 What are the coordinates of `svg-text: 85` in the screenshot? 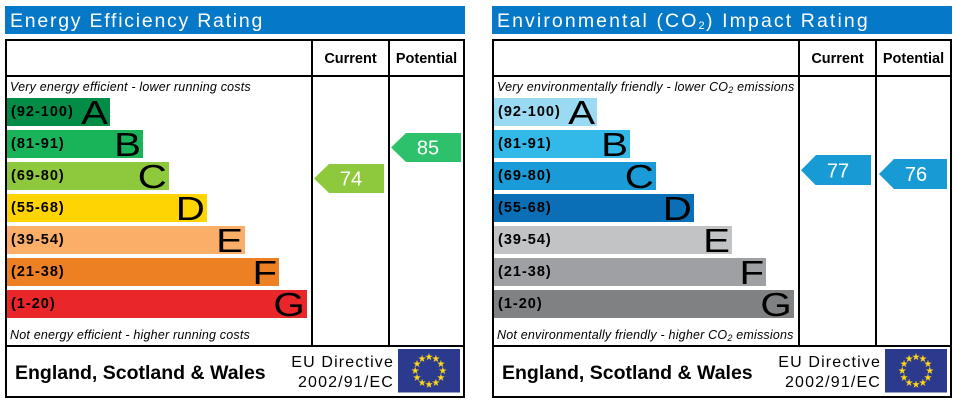 It's located at (427, 148).